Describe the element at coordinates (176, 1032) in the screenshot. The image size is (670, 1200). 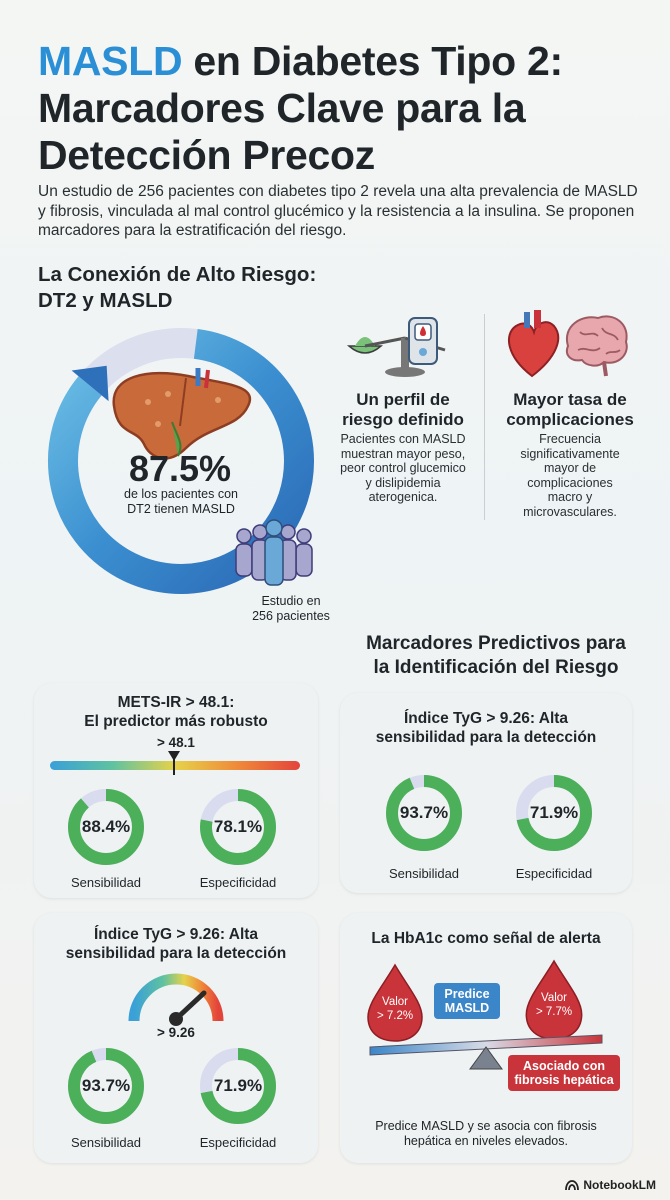
I see `tyg-bottom-threshold: > 9.26` at that location.